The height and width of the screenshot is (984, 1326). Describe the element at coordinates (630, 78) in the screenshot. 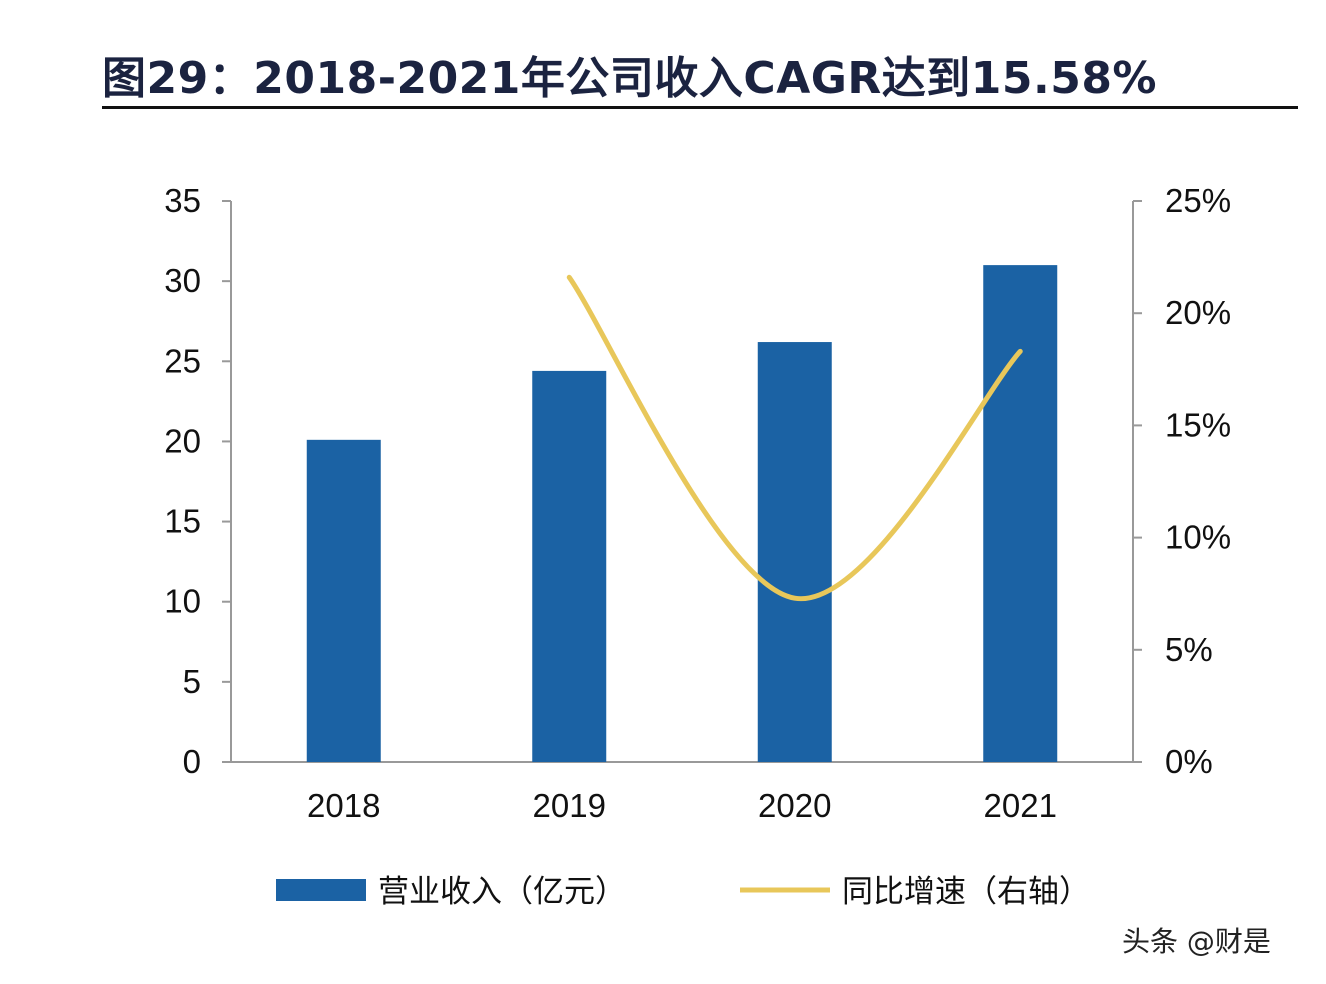

I see `figure-title: 图29：2018-2021年公司收入CAGR达到15.58%` at that location.